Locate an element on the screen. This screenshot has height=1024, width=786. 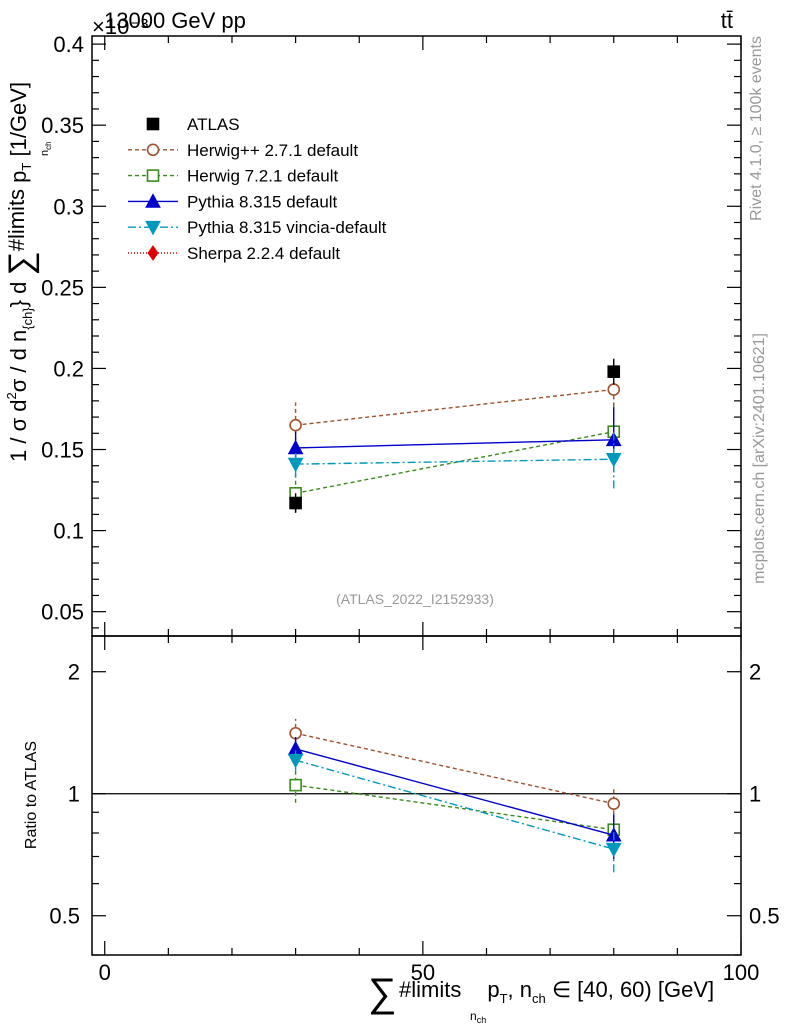
legend-entry: Herwig 7.2.1 default is located at coordinates (233, 176).